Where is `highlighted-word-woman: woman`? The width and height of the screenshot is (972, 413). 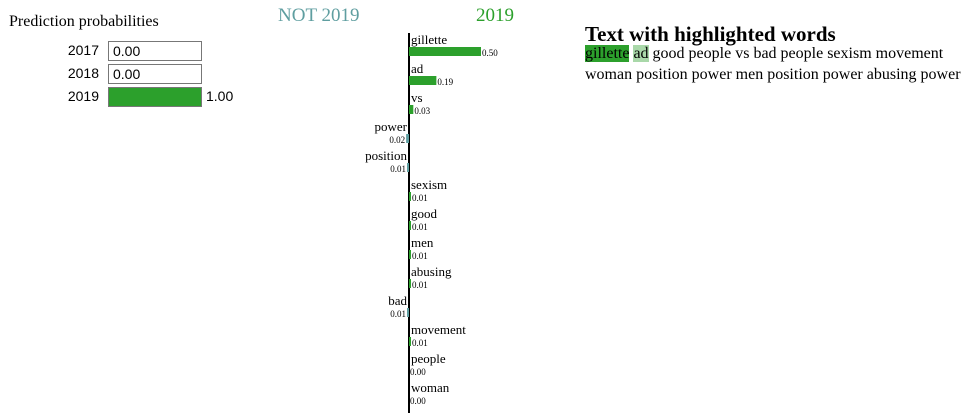 highlighted-word-woman: woman is located at coordinates (609, 74).